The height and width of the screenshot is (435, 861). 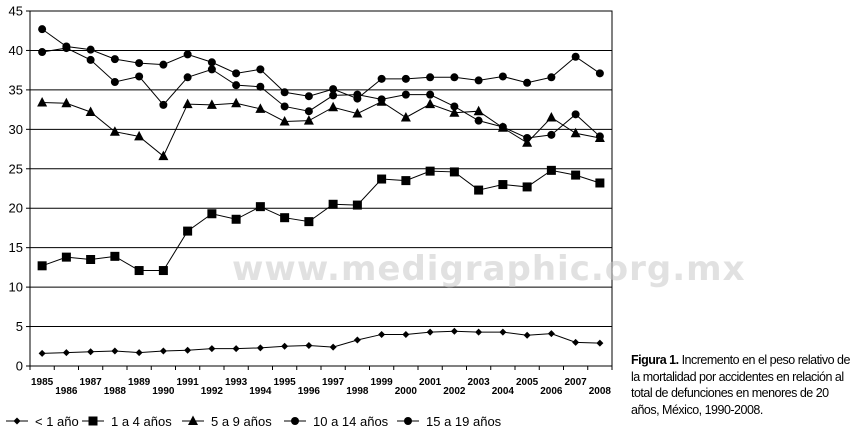 What do you see at coordinates (19, 189) in the screenshot?
I see `y-axis: 0 5 10 15 20 25 30 35 40 45` at bounding box center [19, 189].